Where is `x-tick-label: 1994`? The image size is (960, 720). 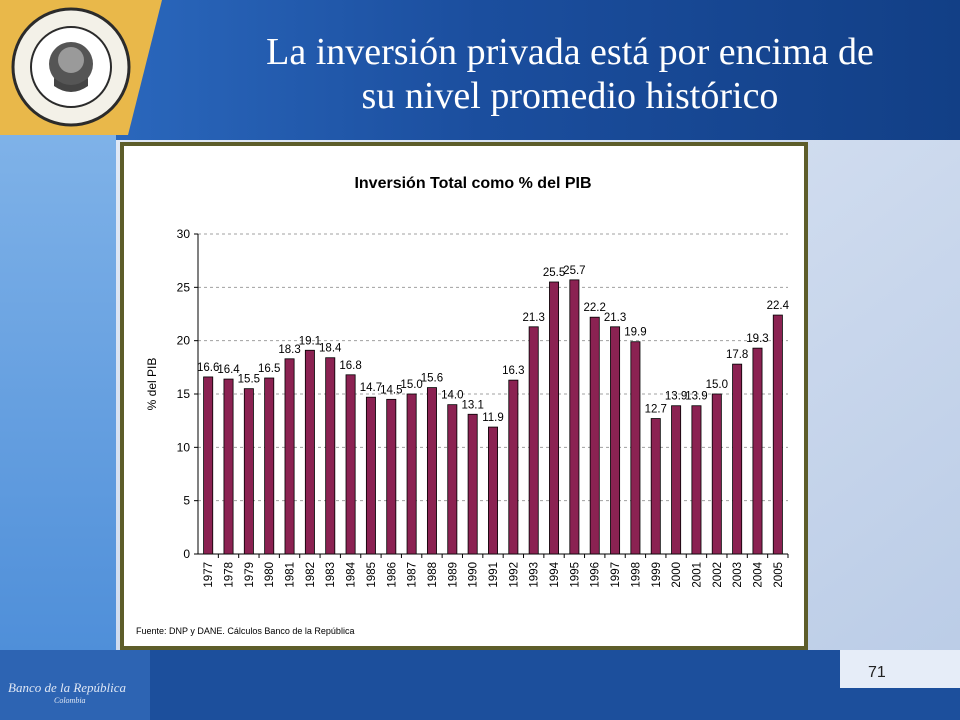 x-tick-label: 1994 is located at coordinates (555, 574).